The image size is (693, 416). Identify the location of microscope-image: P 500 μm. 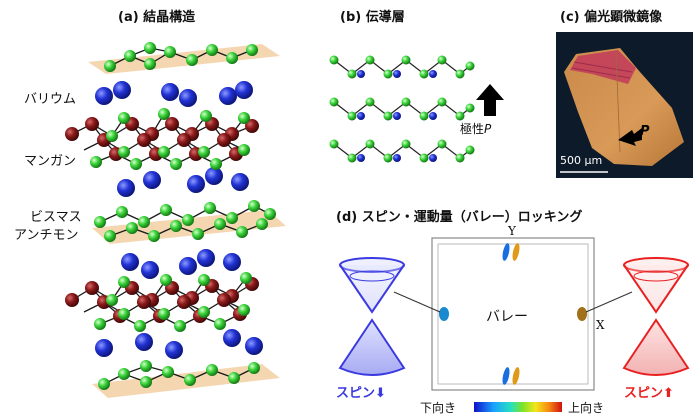
(624, 105).